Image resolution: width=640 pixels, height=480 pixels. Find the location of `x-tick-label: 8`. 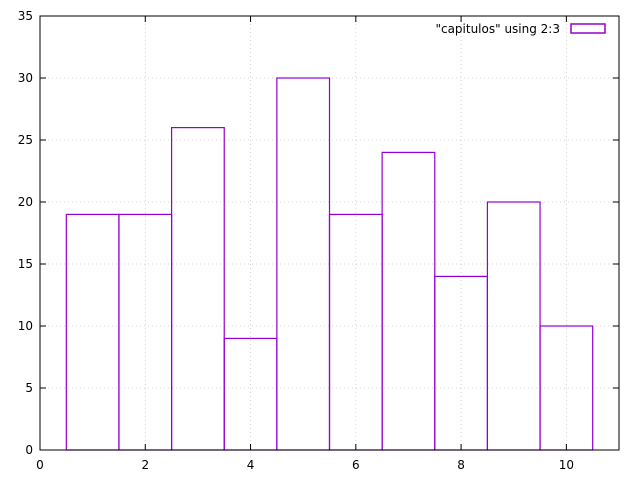

x-tick-label: 8 is located at coordinates (461, 465).